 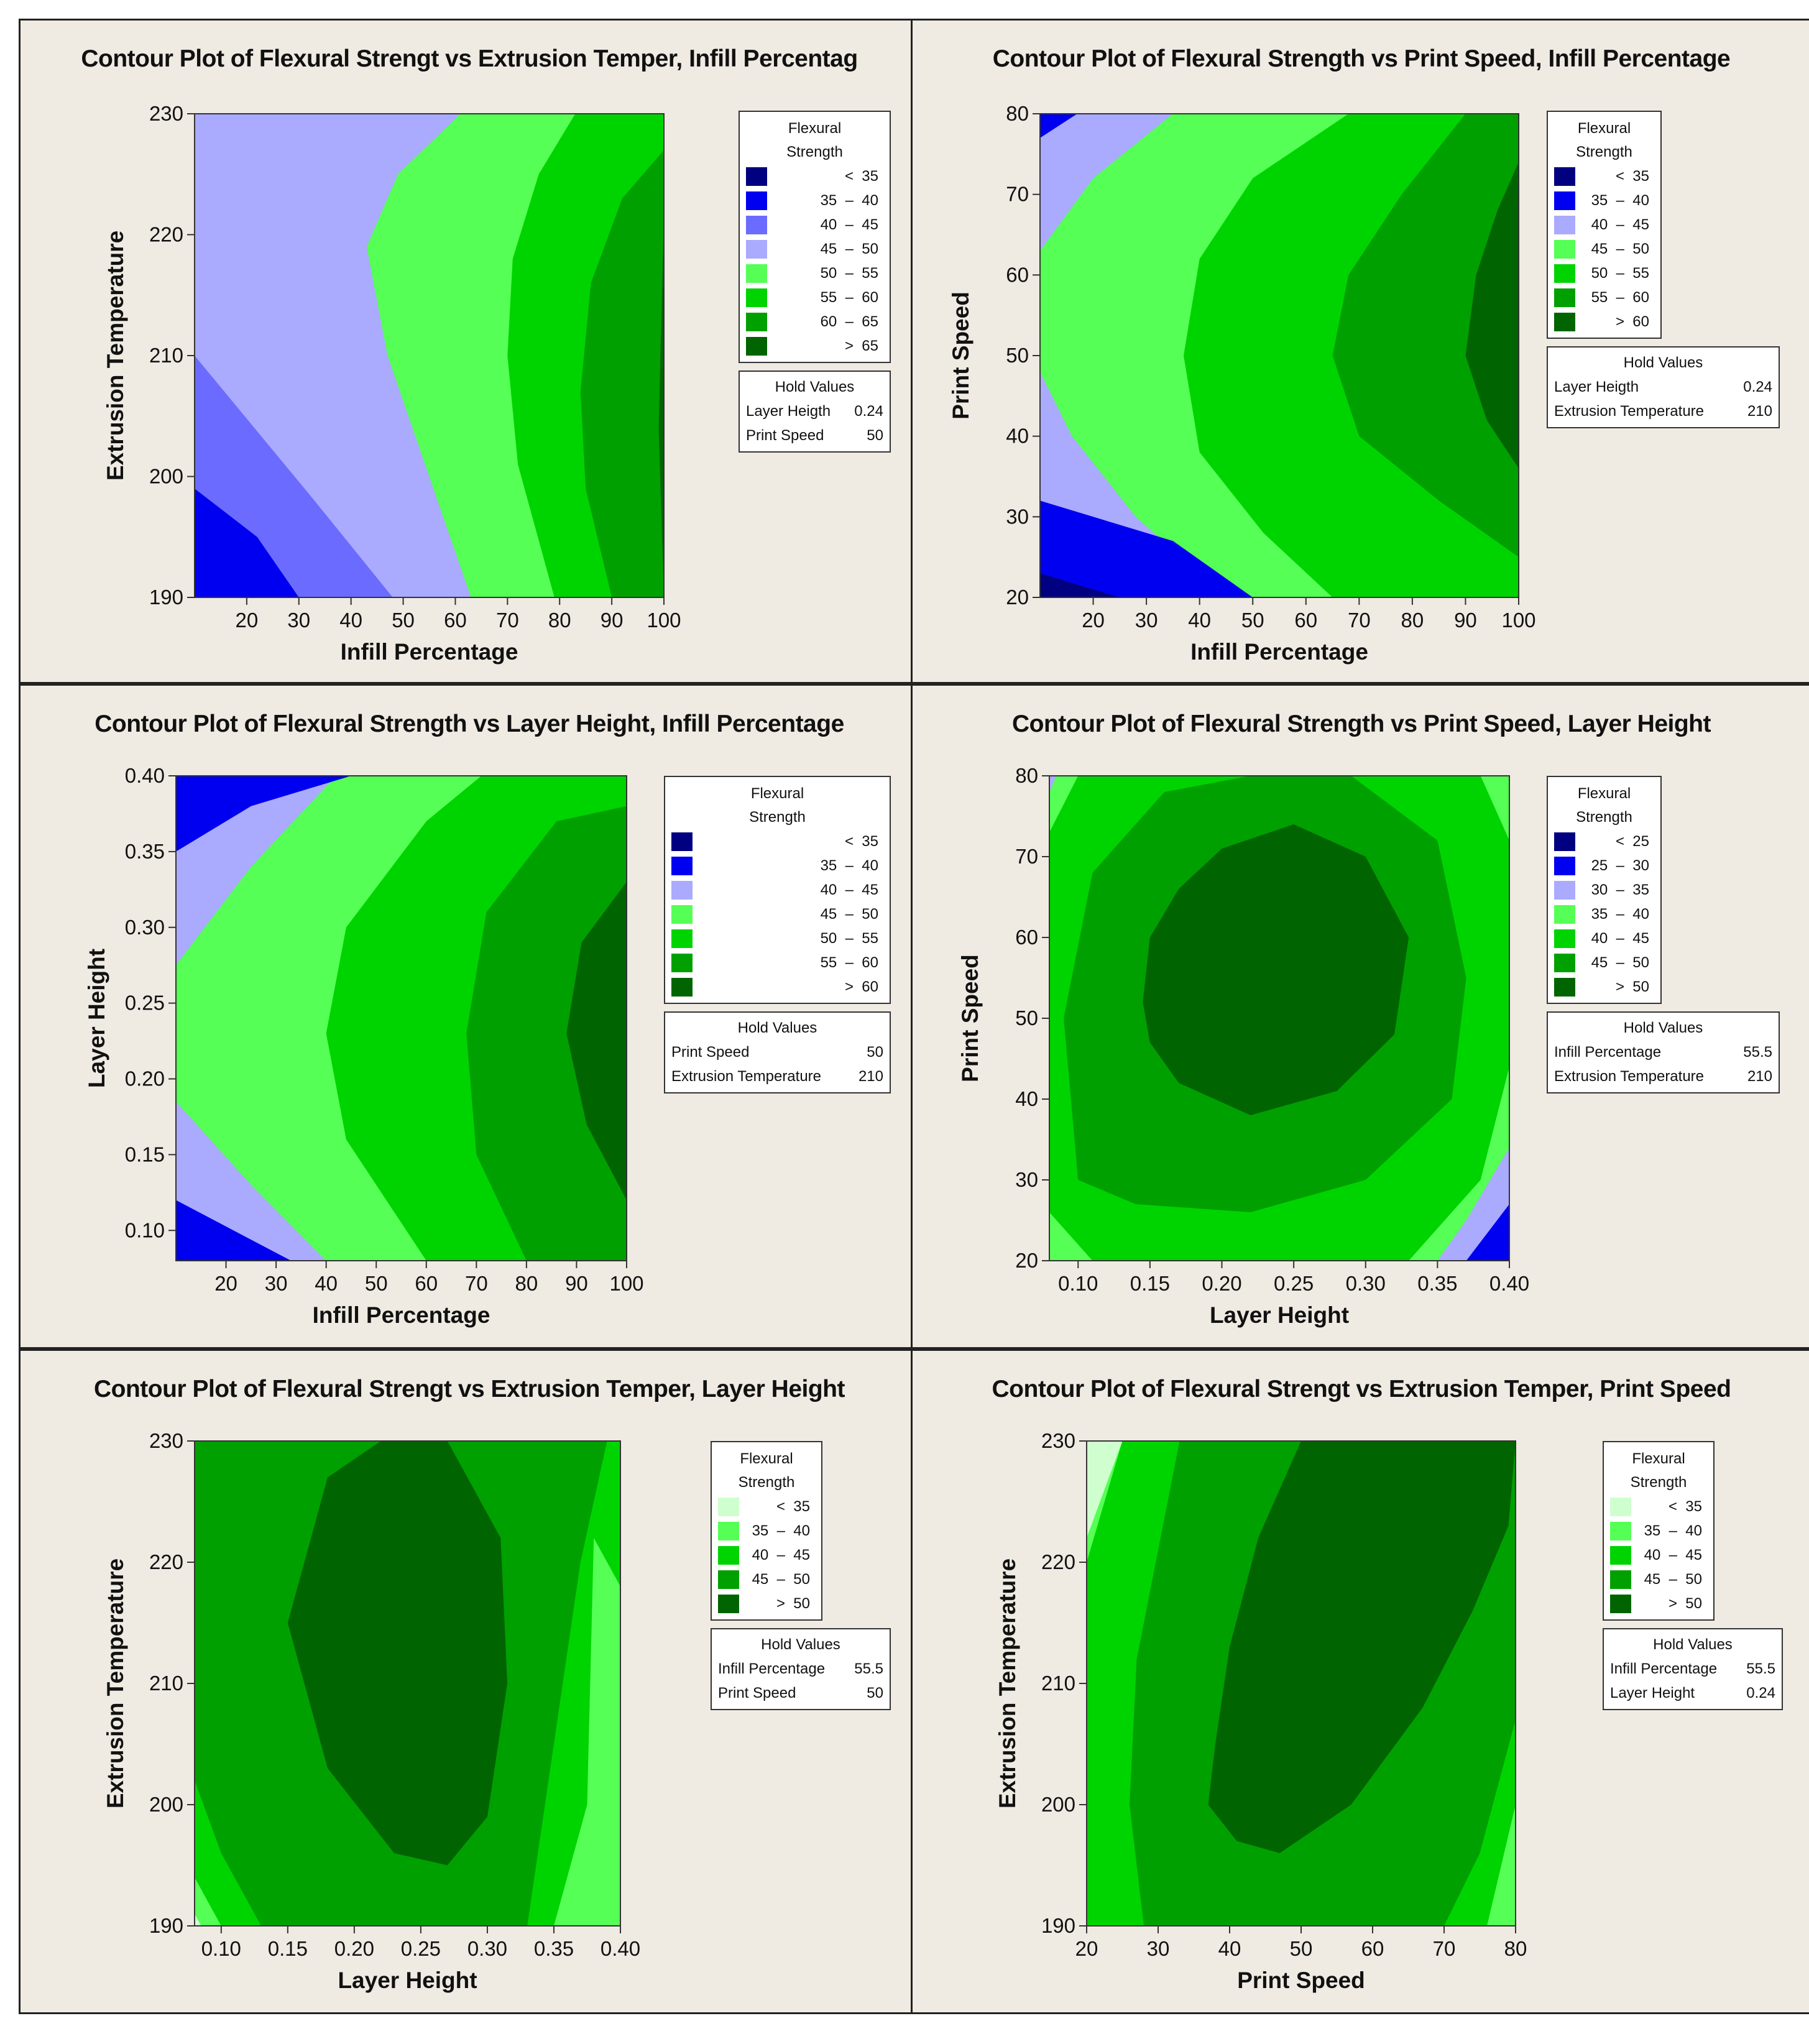 I want to click on y-tick-label: 60, so click(x=1017, y=274).